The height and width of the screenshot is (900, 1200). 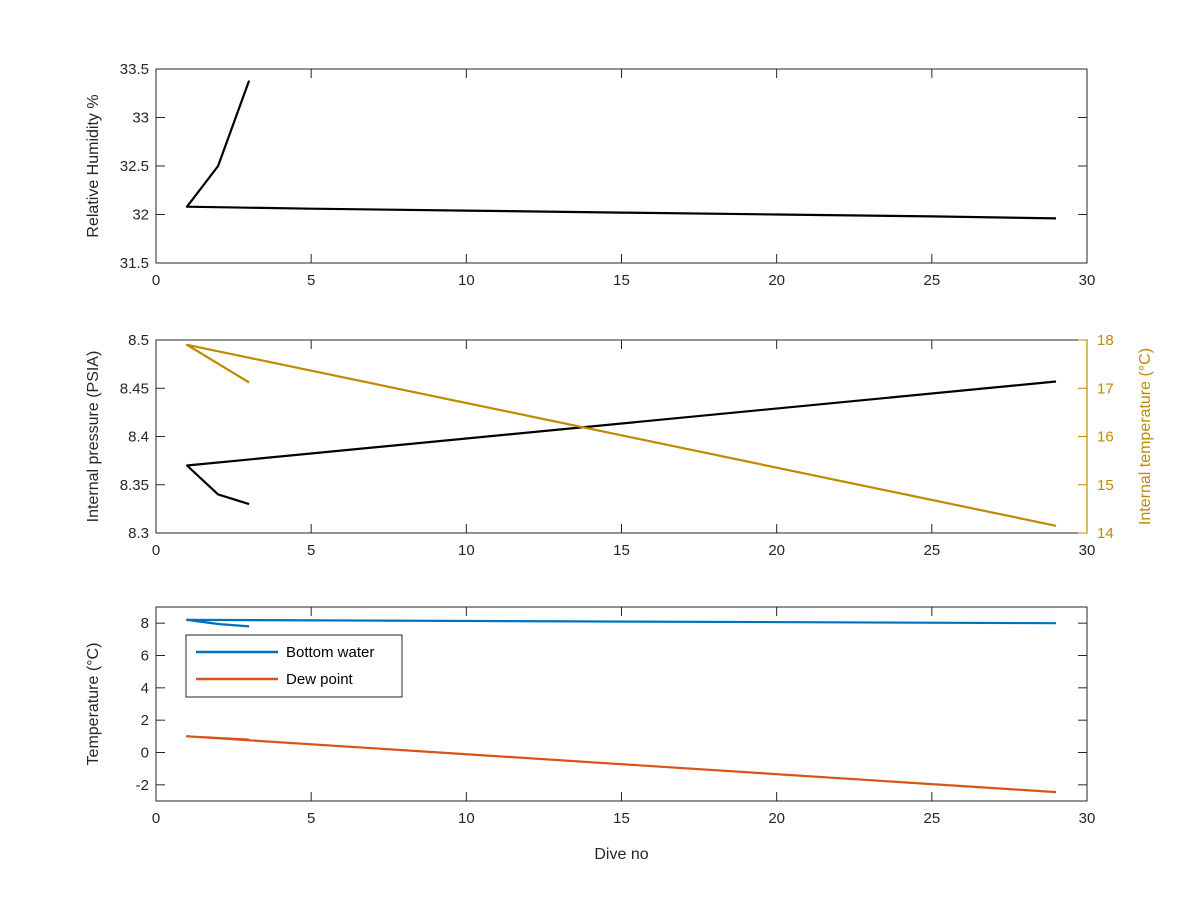 I want to click on y-tick-label: 2, so click(x=145, y=720).